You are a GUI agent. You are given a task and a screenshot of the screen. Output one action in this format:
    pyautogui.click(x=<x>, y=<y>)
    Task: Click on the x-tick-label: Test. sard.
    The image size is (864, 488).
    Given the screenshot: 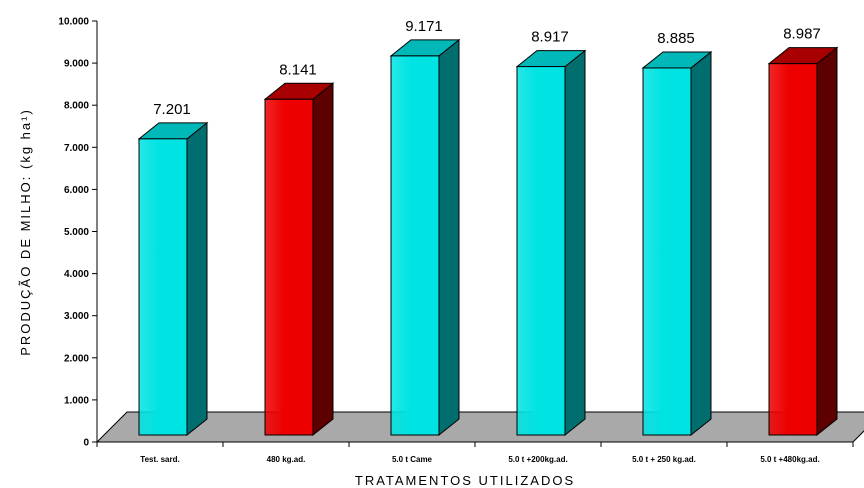 What is the action you would take?
    pyautogui.click(x=159, y=459)
    